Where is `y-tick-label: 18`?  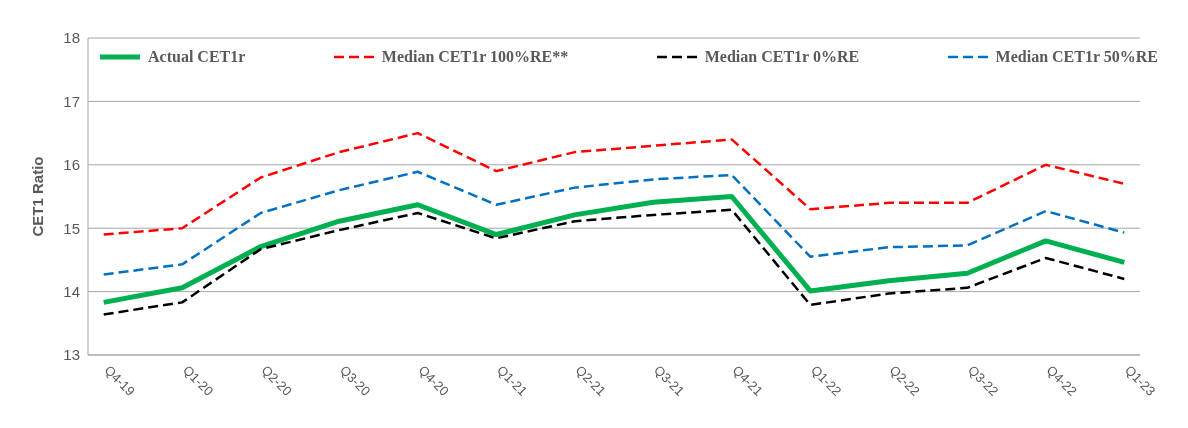
y-tick-label: 18 is located at coordinates (71, 38).